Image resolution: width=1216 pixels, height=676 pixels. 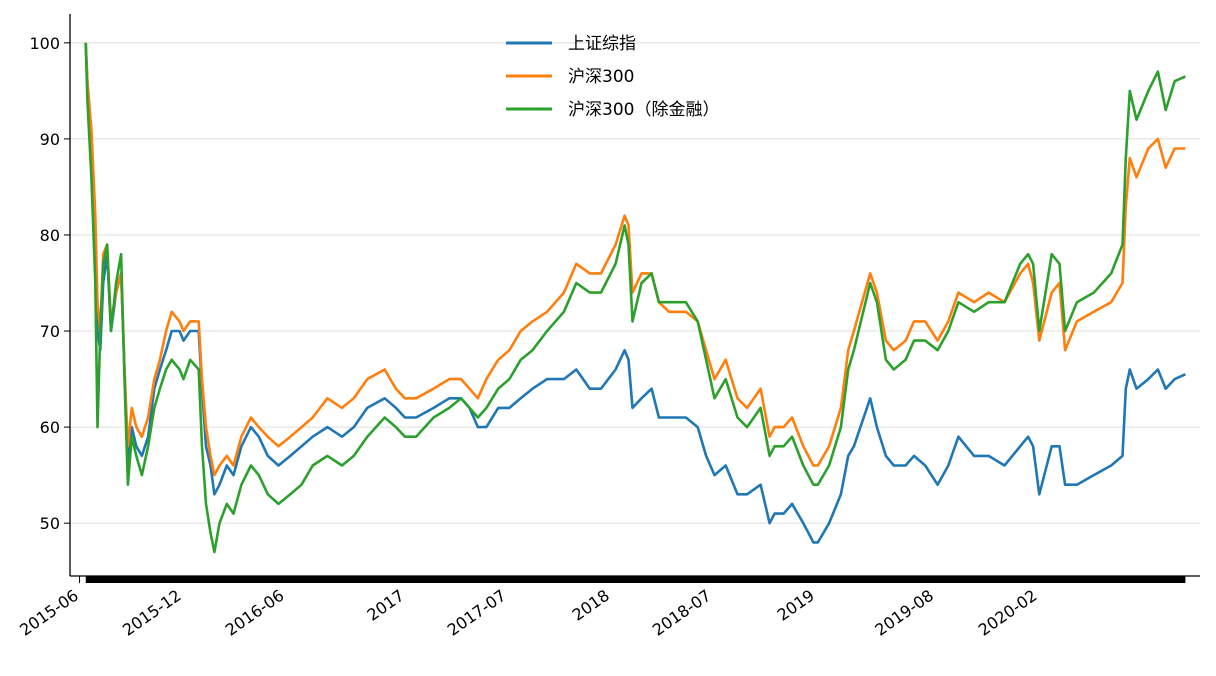 What do you see at coordinates (50, 523) in the screenshot?
I see `y-tick-label: 50` at bounding box center [50, 523].